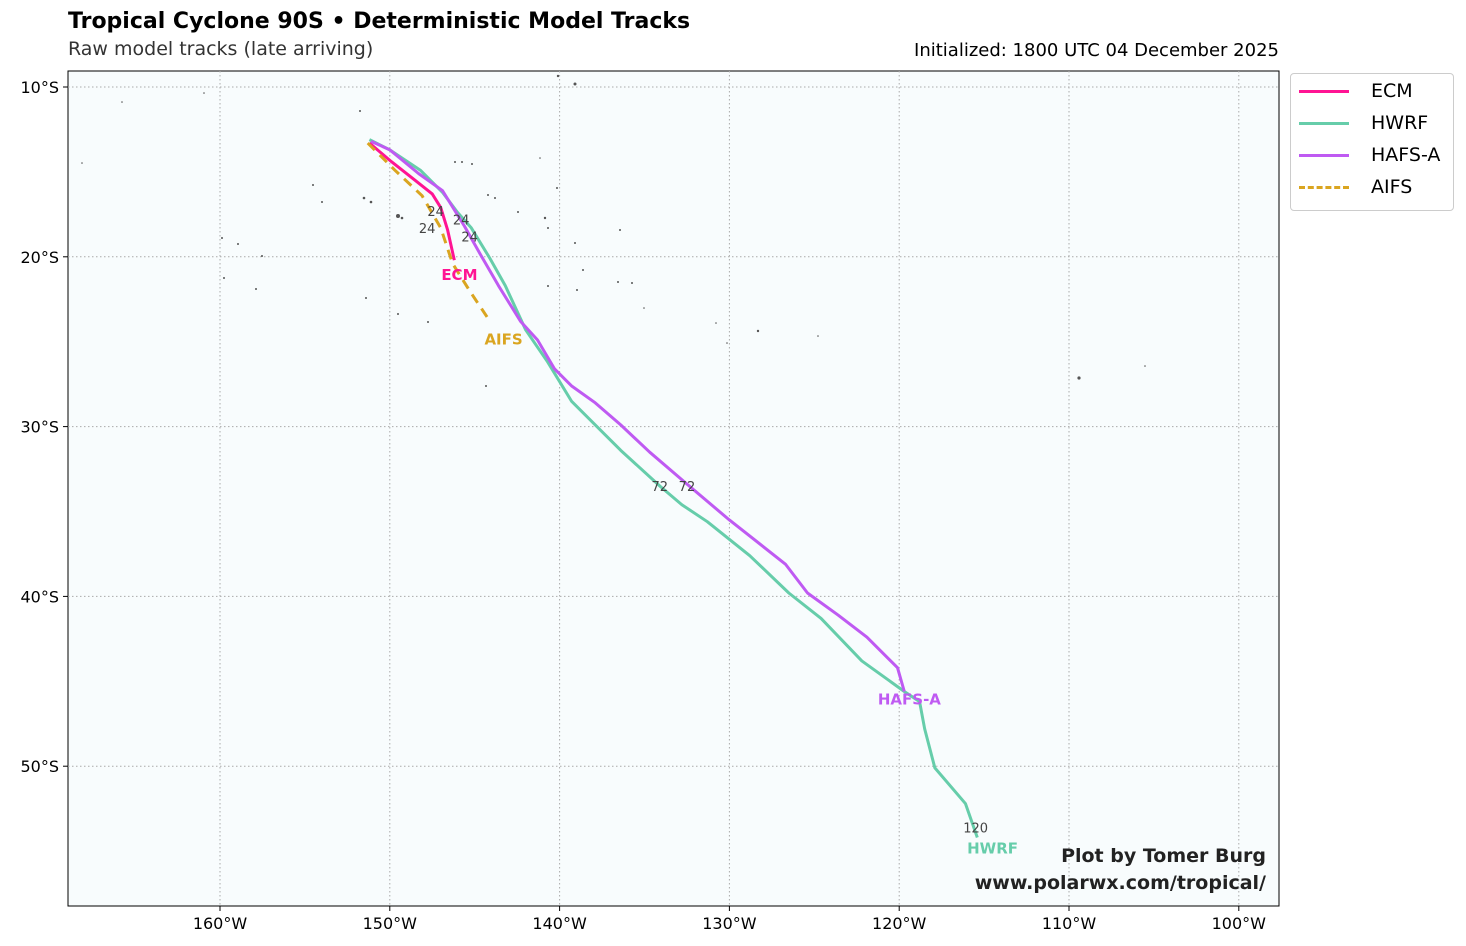 This screenshot has width=1466, height=946. I want to click on track-aifs, so click(429, 232).